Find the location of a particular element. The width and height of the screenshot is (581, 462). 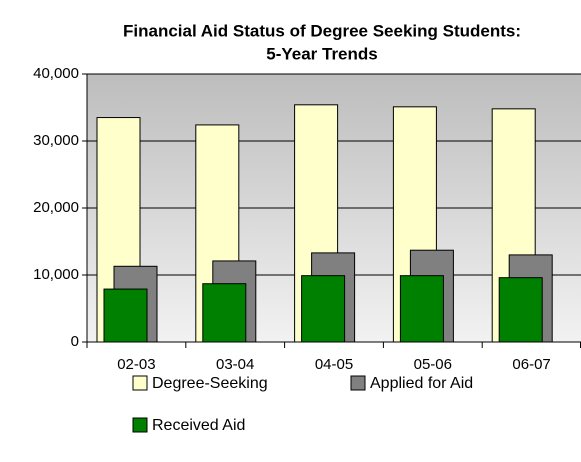

x-tick-label: 05-06 is located at coordinates (433, 364).